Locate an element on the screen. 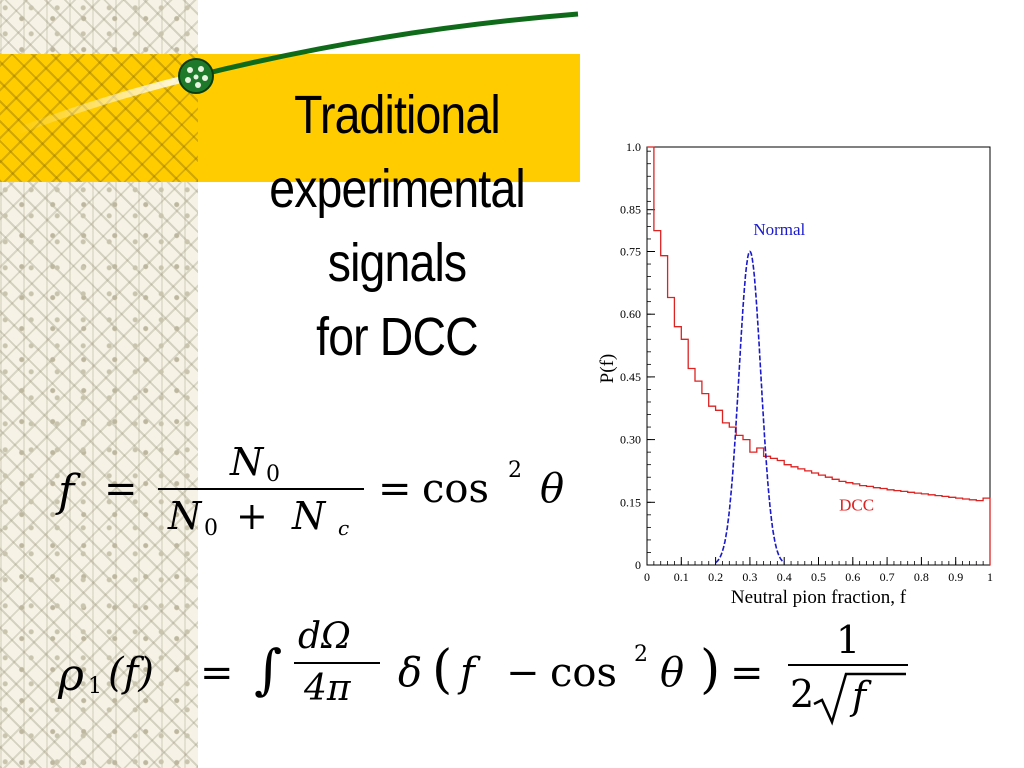 The image size is (1024, 768). eq2-result-fraction-bar is located at coordinates (848, 665).